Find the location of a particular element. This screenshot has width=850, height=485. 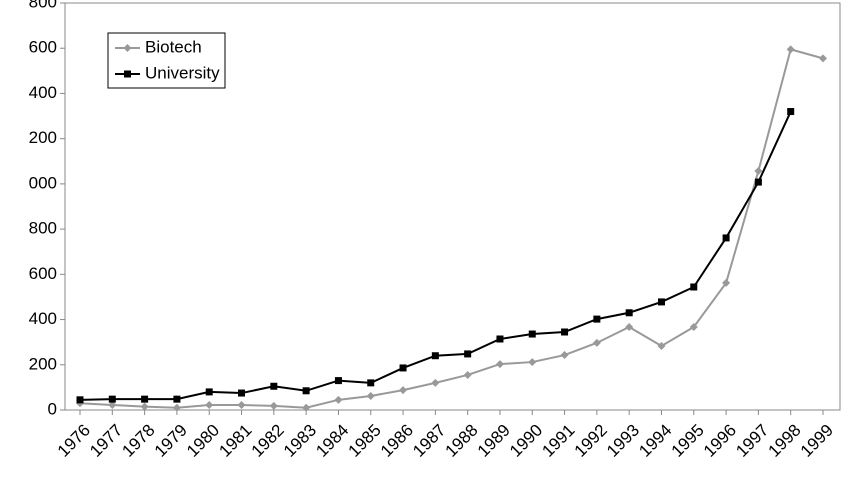

x-tick-label: 1979 is located at coordinates (171, 441).